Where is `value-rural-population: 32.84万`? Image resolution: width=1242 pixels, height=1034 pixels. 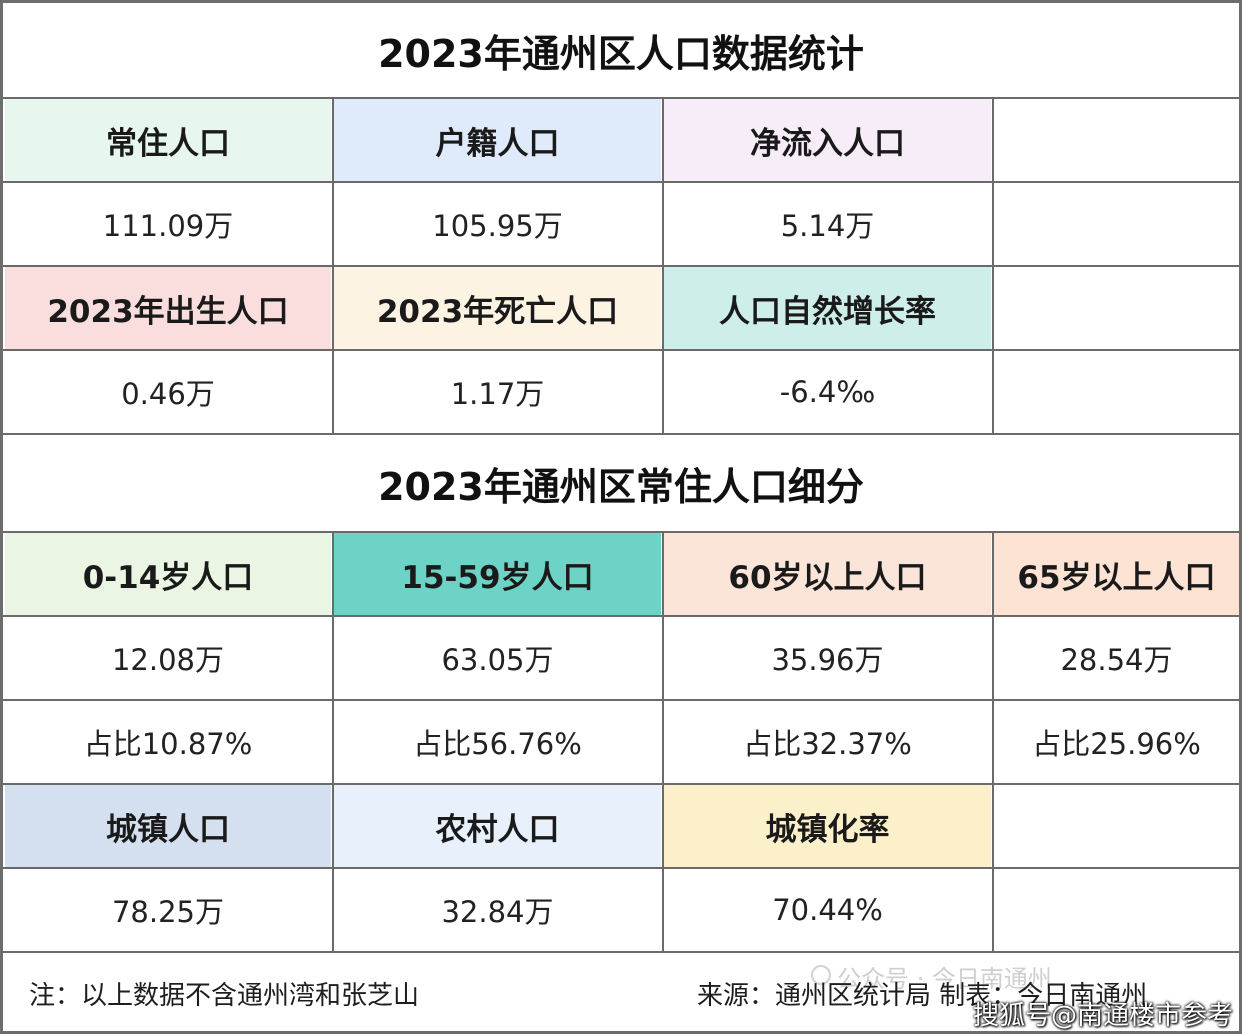 value-rural-population: 32.84万 is located at coordinates (497, 912).